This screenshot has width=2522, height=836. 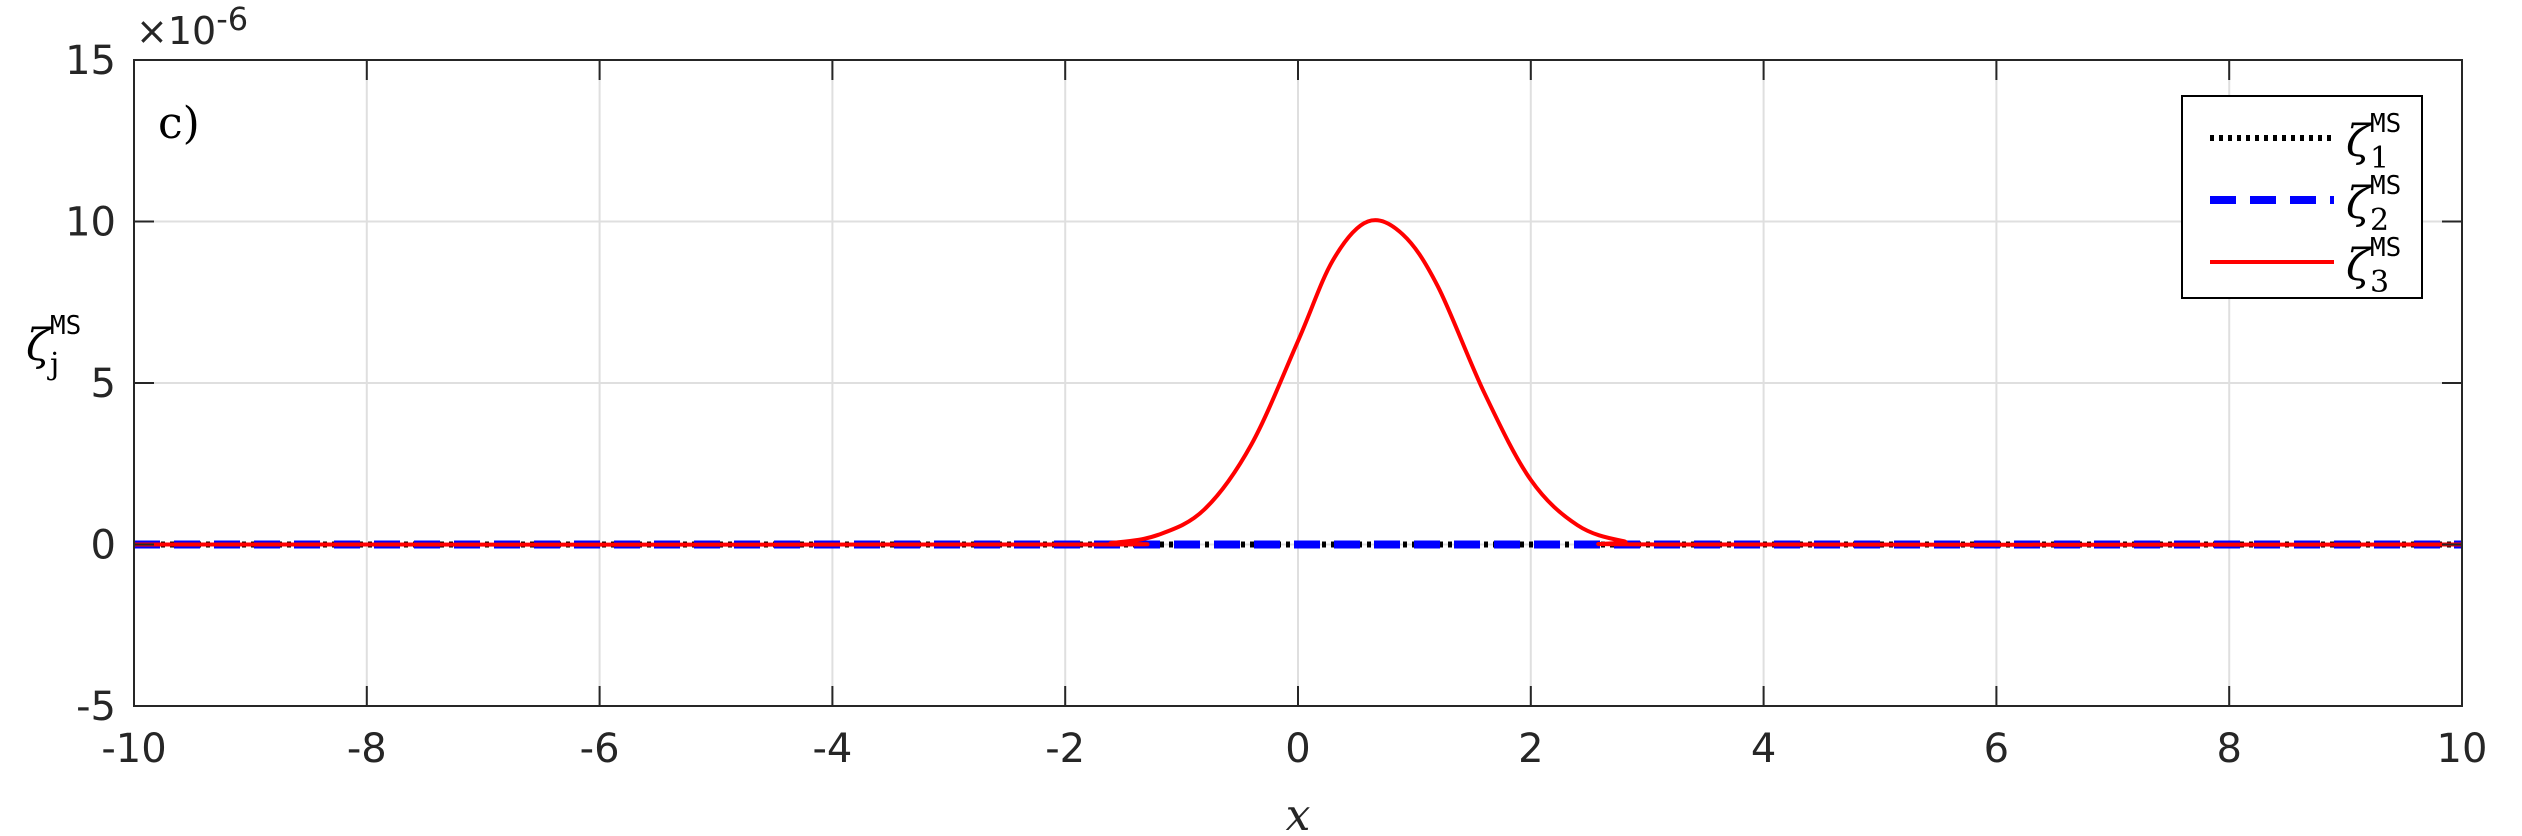 What do you see at coordinates (1530, 749) in the screenshot?
I see `x-tick-label: 2` at bounding box center [1530, 749].